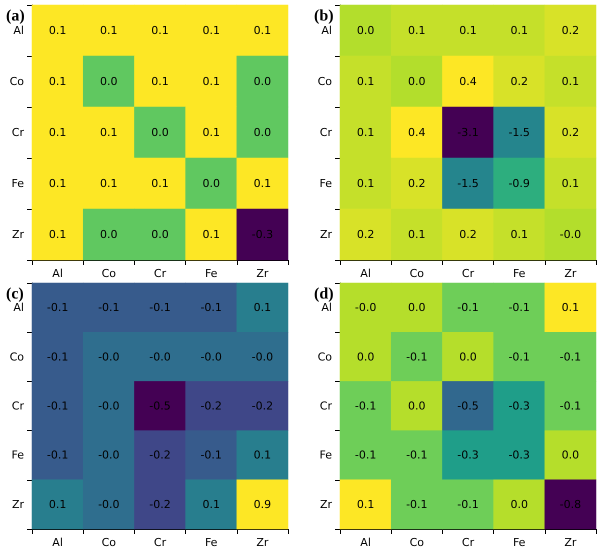 This screenshot has height=548, width=600. What do you see at coordinates (519, 132) in the screenshot?
I see `data-label: -1.5` at bounding box center [519, 132].